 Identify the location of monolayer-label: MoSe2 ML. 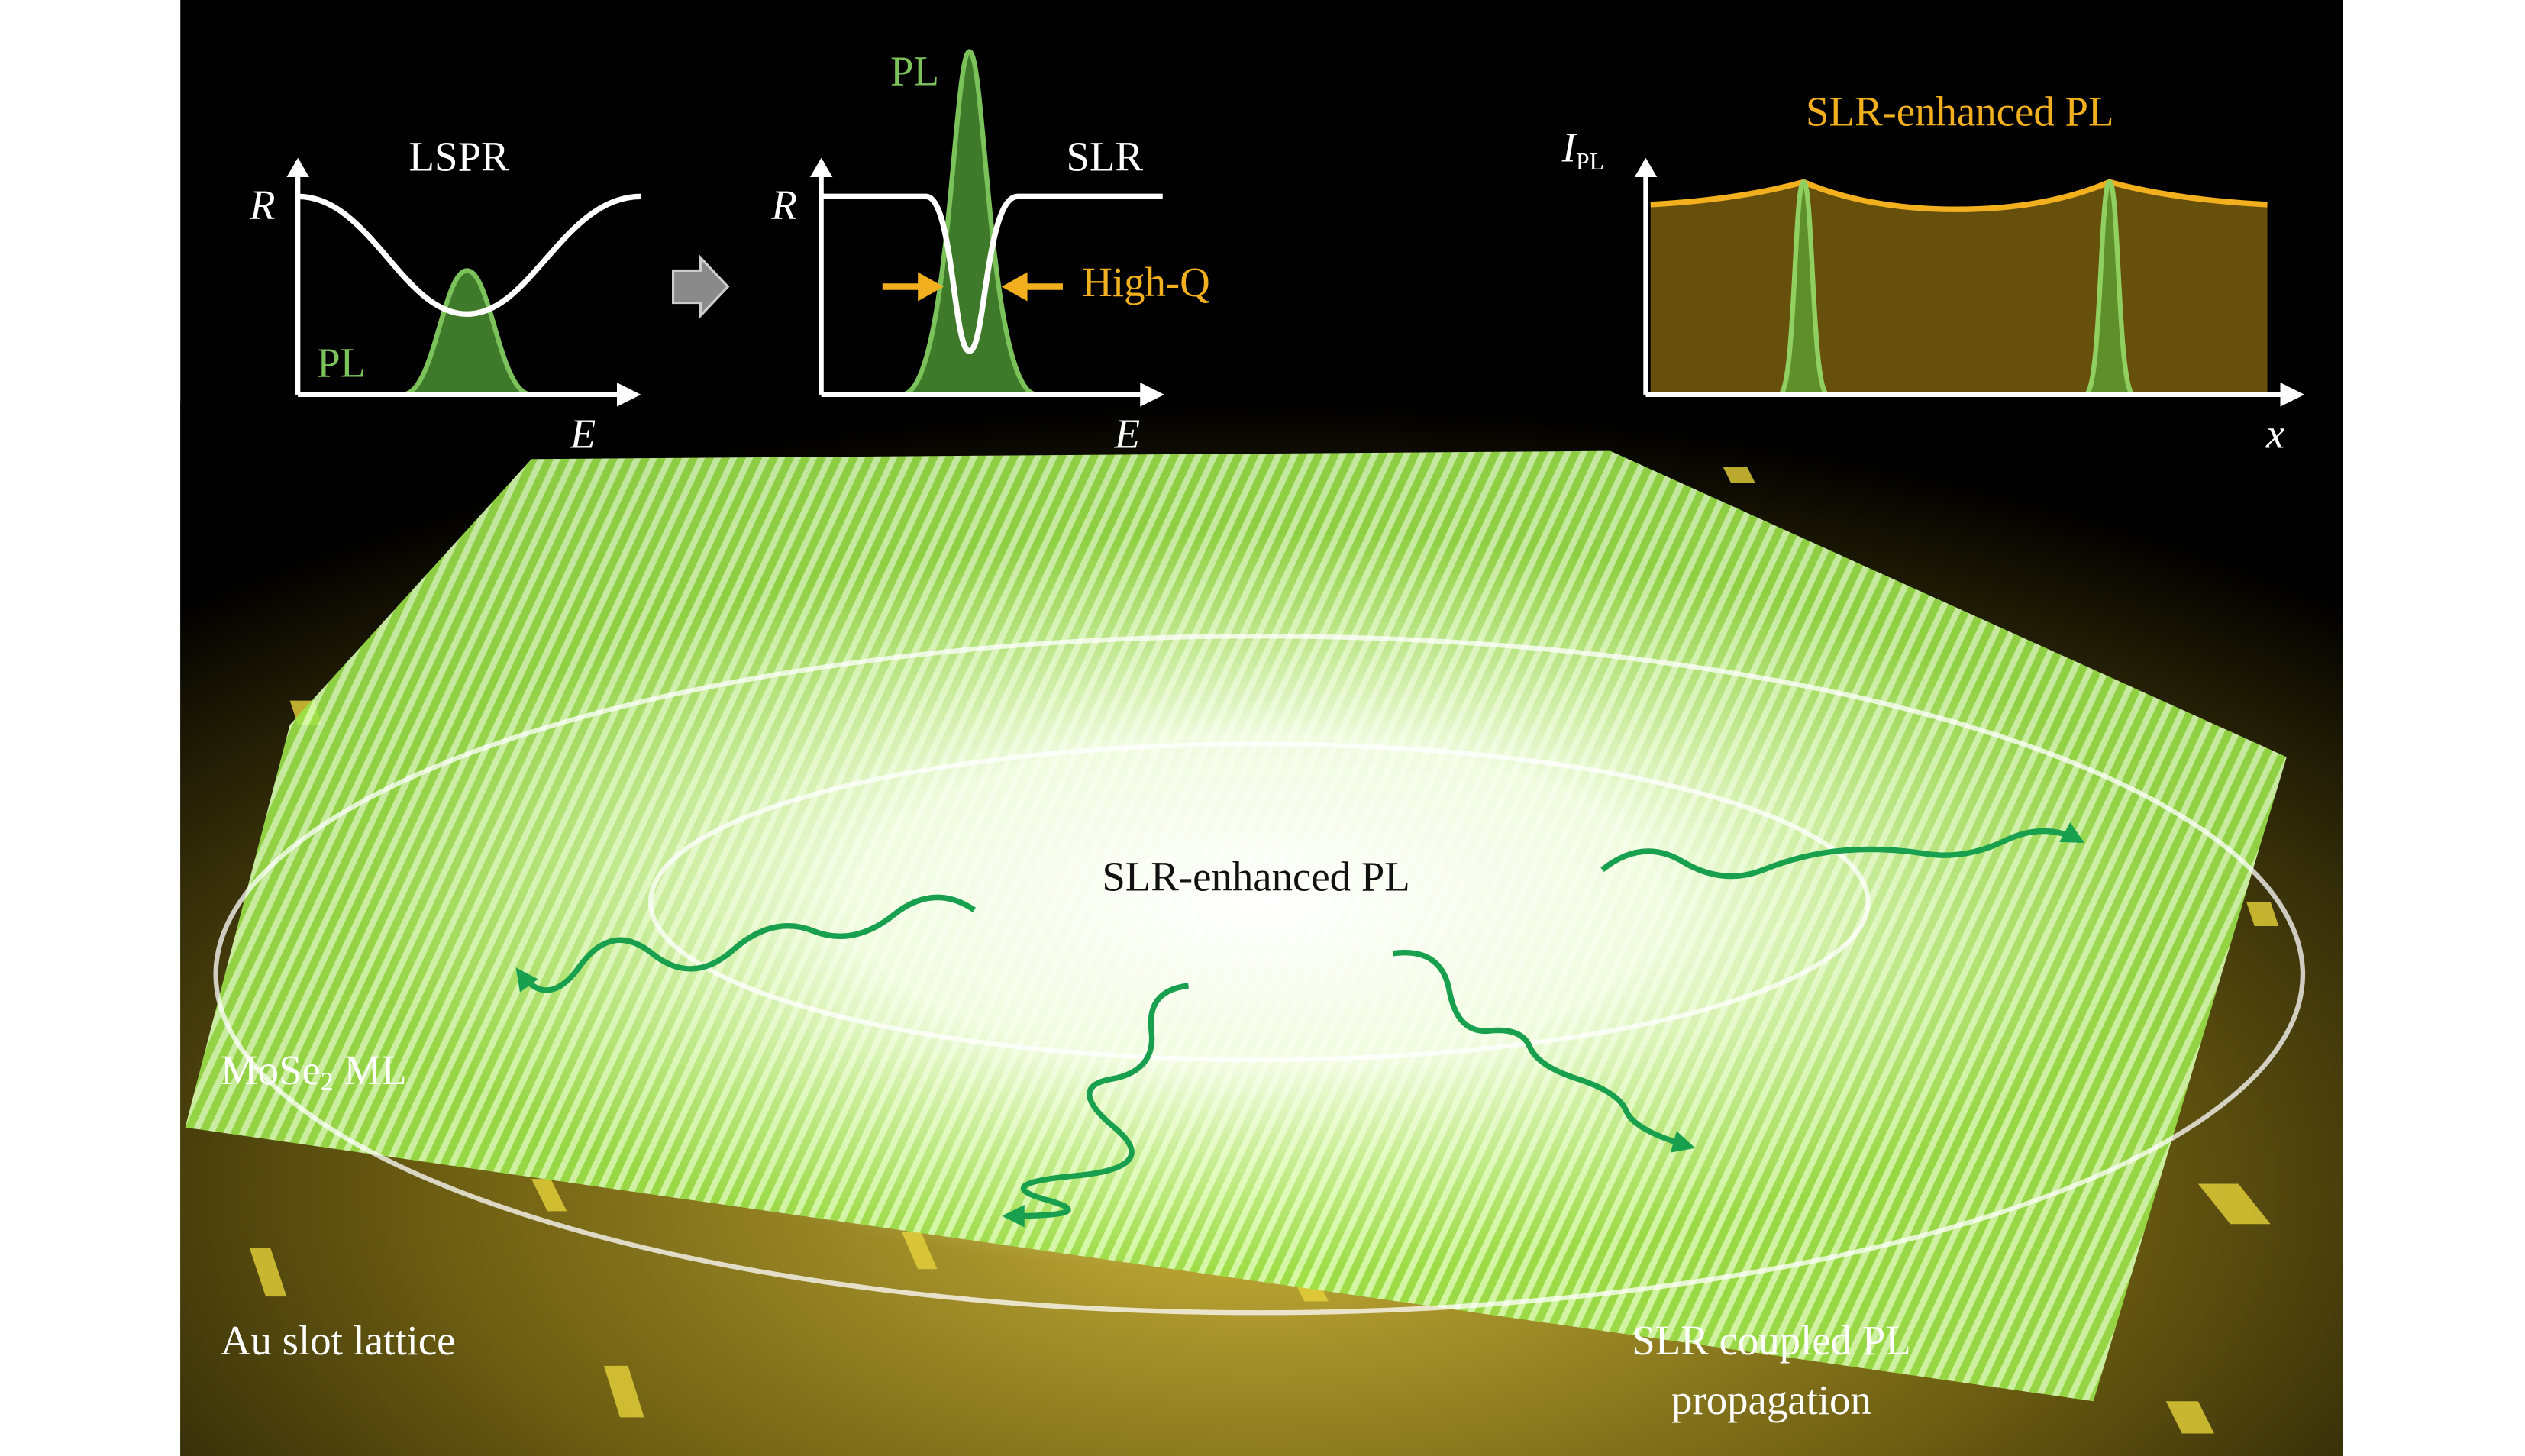
(314, 1071).